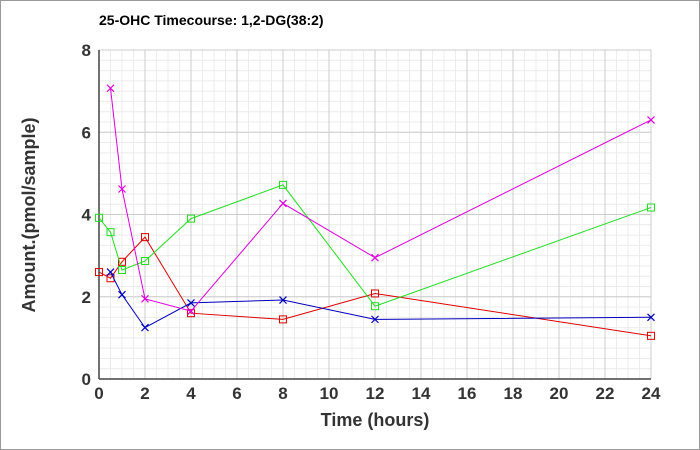  I want to click on x-tick-labels: 0 2 4 6 8 10 12 14 16 18 20 22 24, so click(377, 393).